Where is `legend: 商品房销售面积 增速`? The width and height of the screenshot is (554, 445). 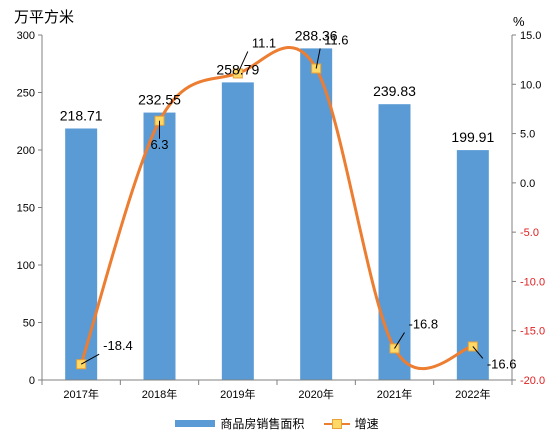 legend: 商品房销售面积 增速 is located at coordinates (277, 423).